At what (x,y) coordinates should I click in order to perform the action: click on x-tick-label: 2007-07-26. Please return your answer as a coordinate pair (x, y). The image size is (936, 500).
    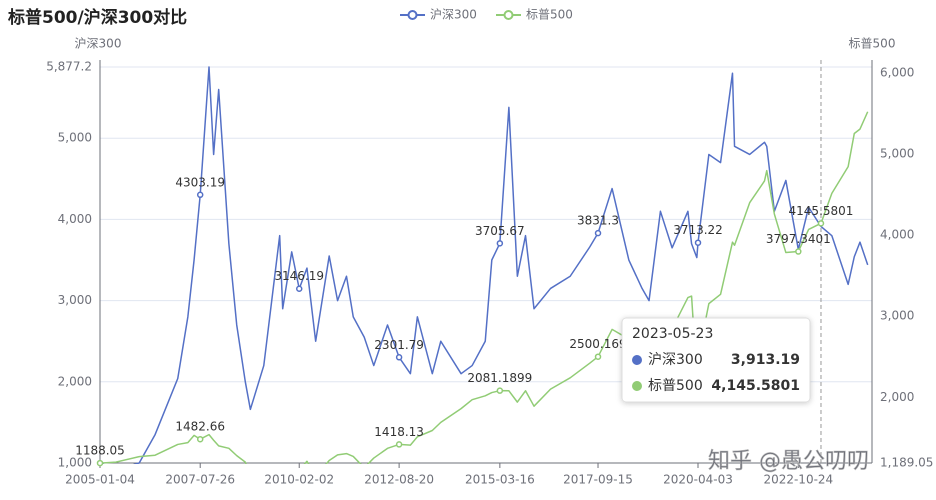
    Looking at the image, I should click on (200, 480).